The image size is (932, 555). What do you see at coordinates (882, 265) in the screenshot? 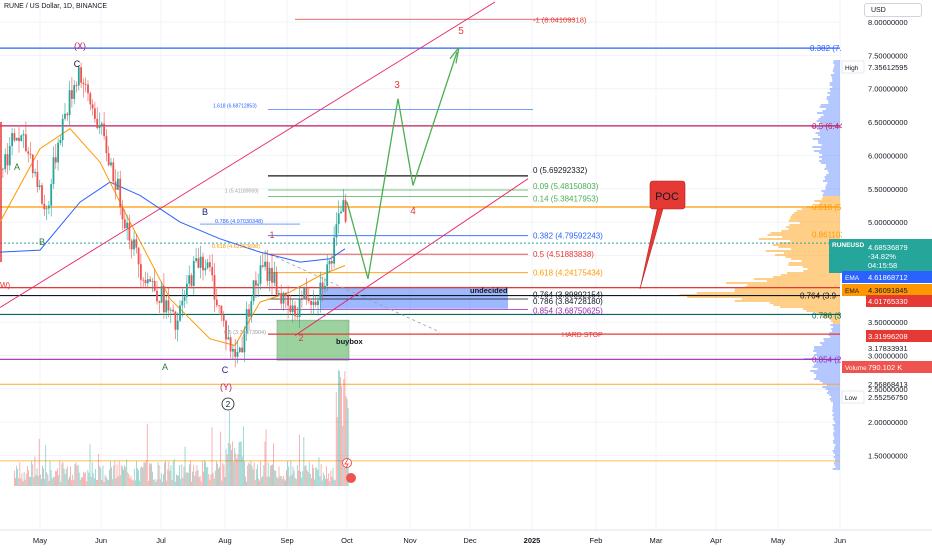
I see `last-price-countdown: 04:15:58` at bounding box center [882, 265].